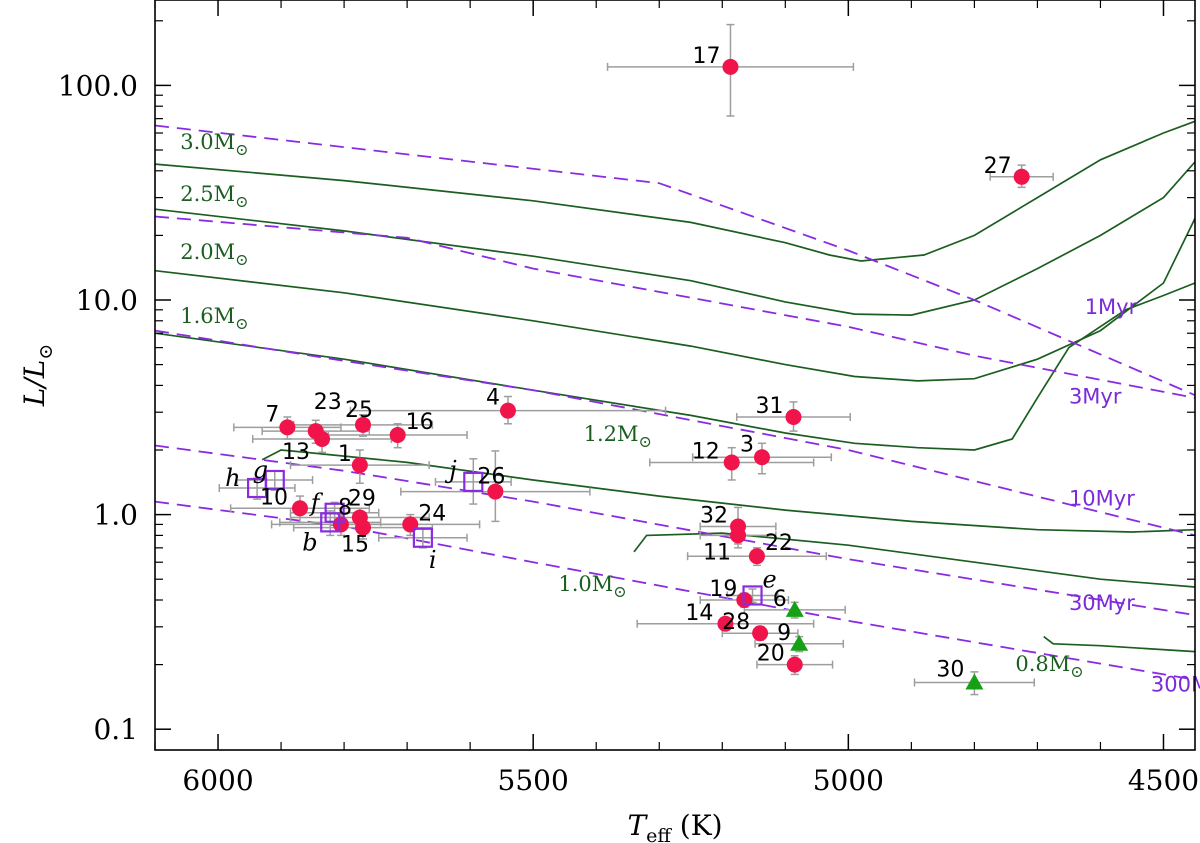 The height and width of the screenshot is (843, 1200). What do you see at coordinates (714, 516) in the screenshot?
I see `point-label: 32` at bounding box center [714, 516].